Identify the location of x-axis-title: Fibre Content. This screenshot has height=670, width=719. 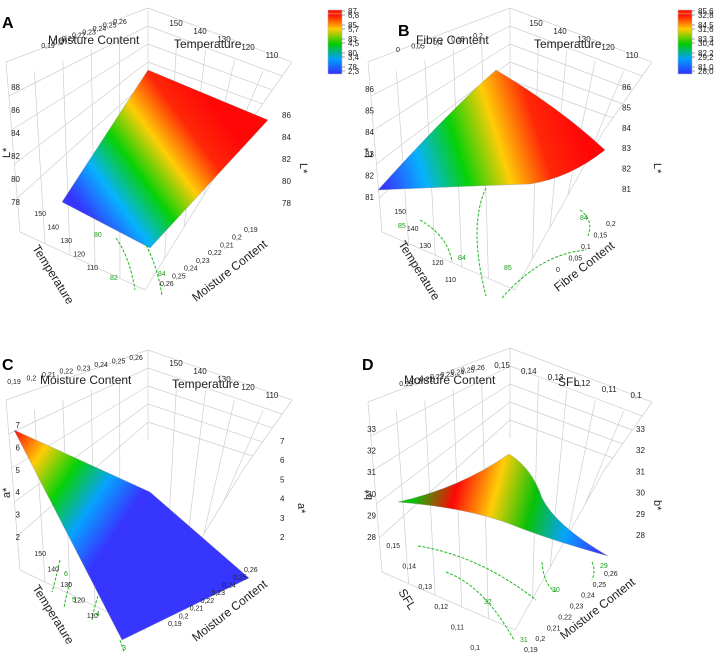
(452, 40).